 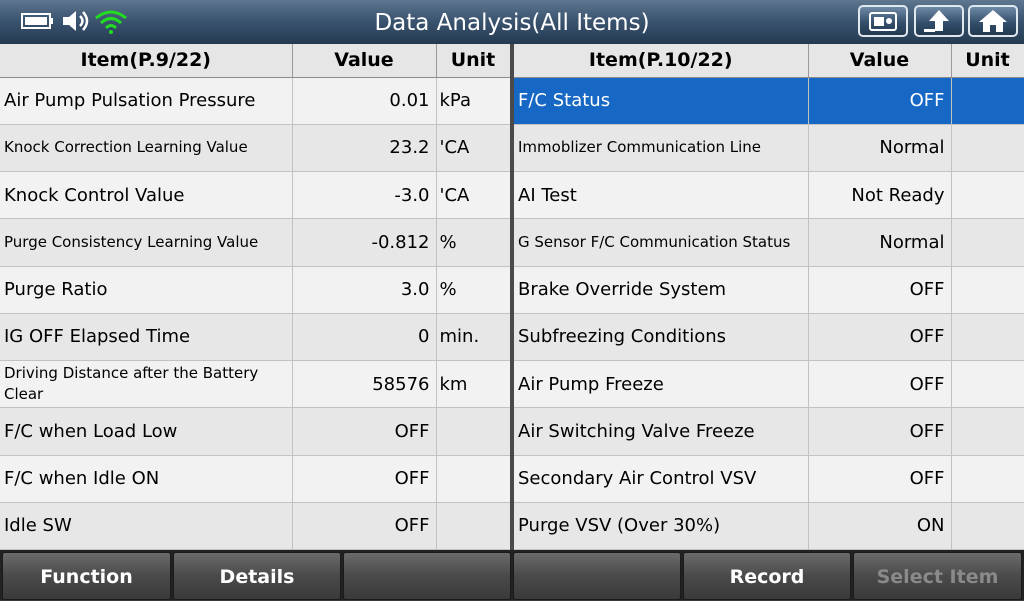 I want to click on item-name: Driving Distance after the Battery Clear, so click(x=146, y=384).